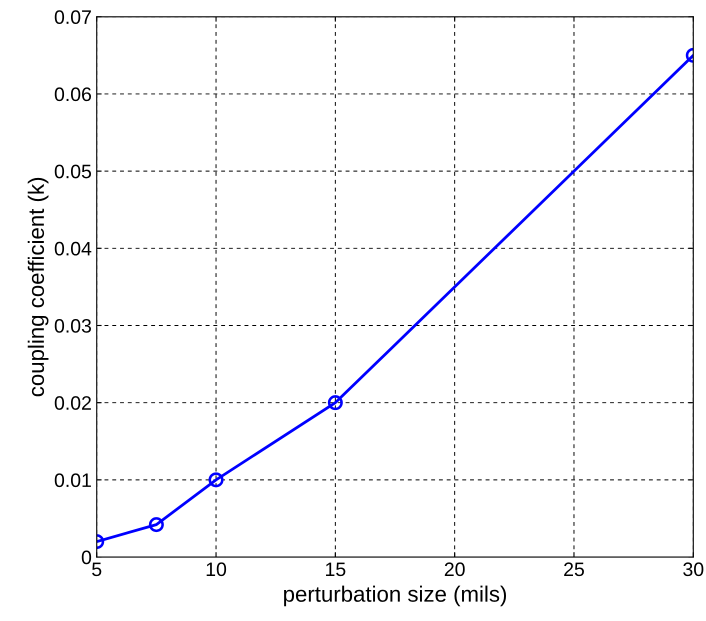 This screenshot has height=621, width=706. What do you see at coordinates (97, 569) in the screenshot?
I see `x-tick-label: 5` at bounding box center [97, 569].